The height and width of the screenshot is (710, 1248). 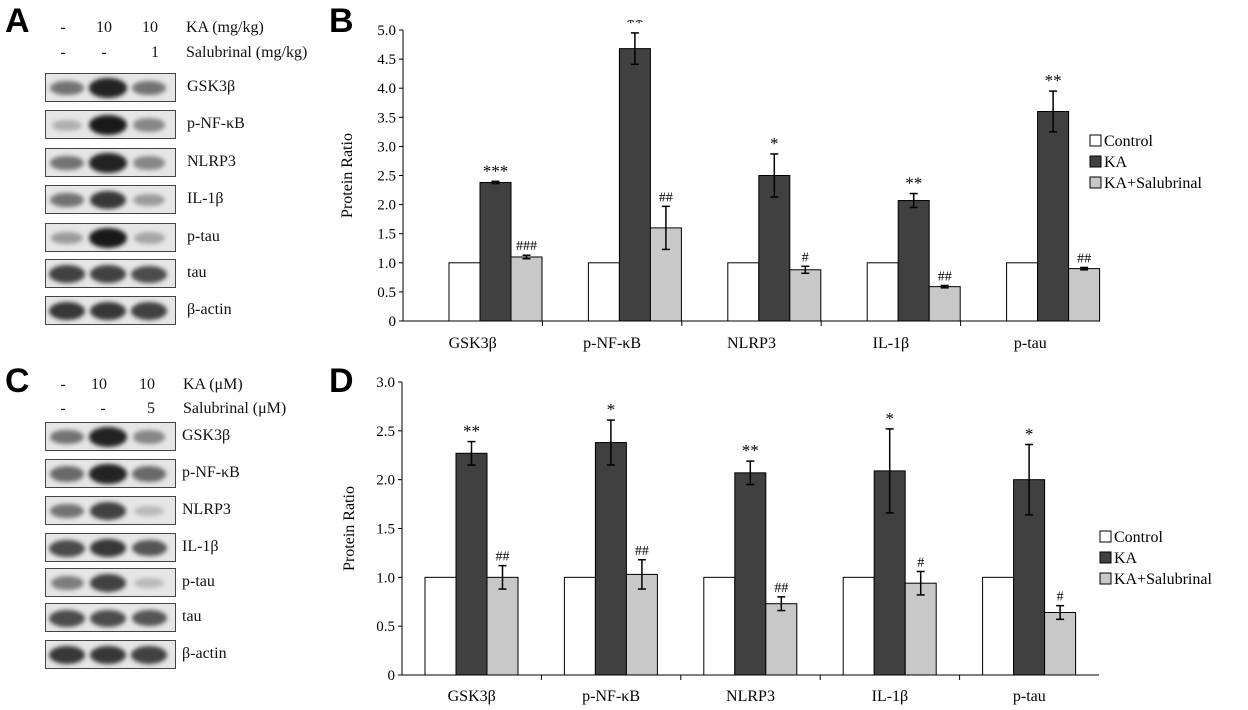 I want to click on y-tick-label: 2.0, so click(x=386, y=206).